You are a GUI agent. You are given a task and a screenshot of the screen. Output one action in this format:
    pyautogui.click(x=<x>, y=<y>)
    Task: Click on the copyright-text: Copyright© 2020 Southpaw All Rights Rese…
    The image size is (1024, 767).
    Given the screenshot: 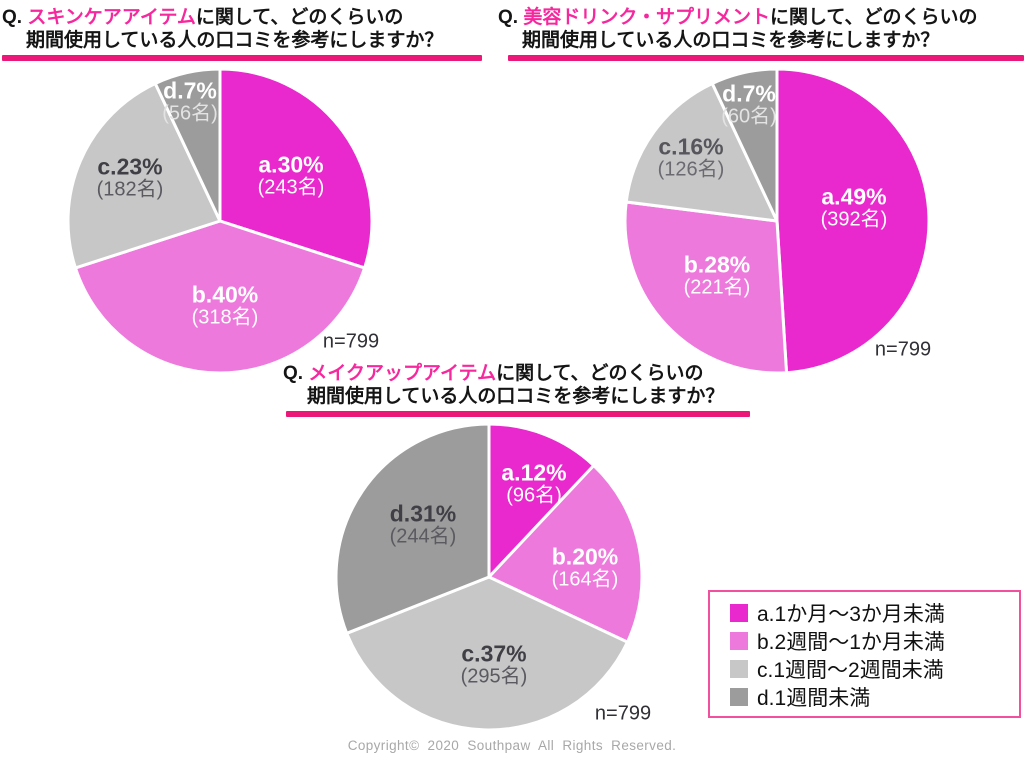 What is the action you would take?
    pyautogui.click(x=512, y=745)
    